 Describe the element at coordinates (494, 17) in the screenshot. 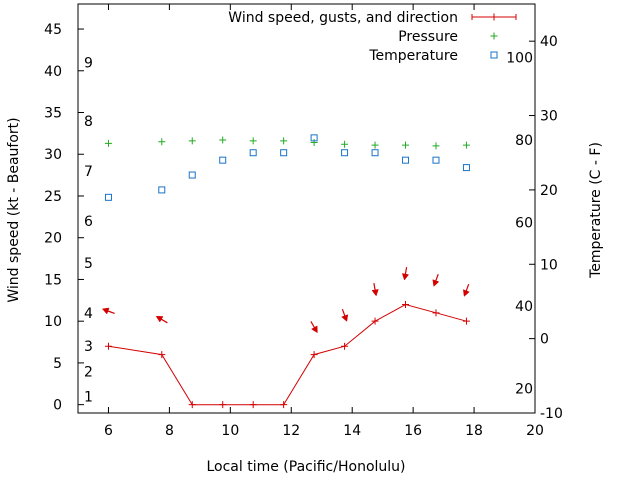

I see `legend-swatch-marker` at that location.